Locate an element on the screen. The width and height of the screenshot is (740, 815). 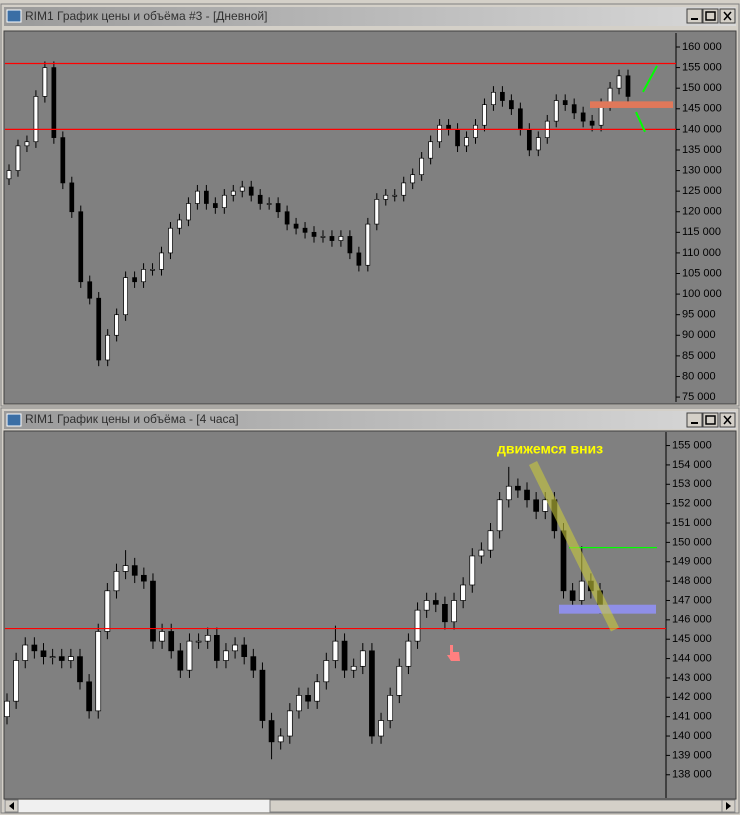
scroll-thumb is located at coordinates (496, 806).